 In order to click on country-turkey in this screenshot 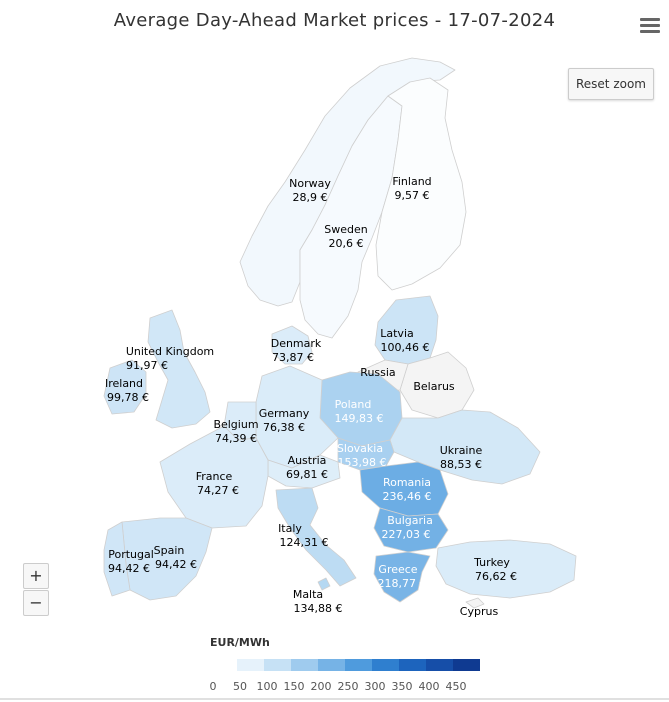, I will do `click(506, 569)`.